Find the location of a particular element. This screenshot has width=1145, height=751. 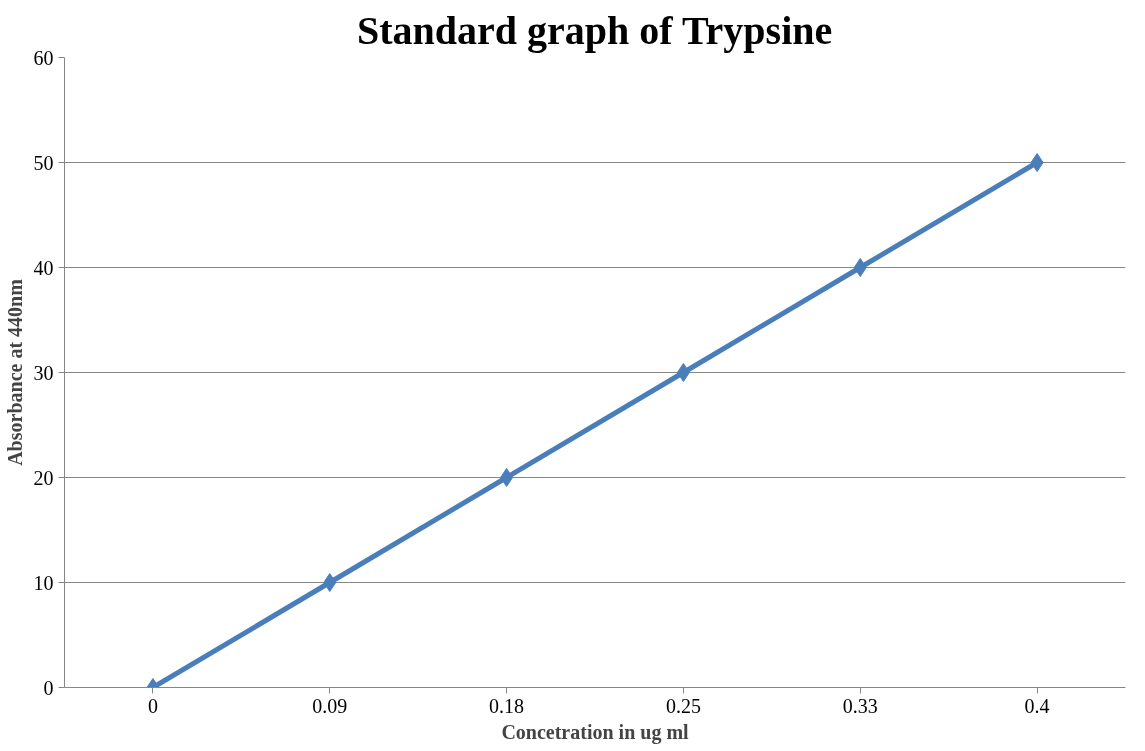

y-tick-label: 60 is located at coordinates (43, 57).